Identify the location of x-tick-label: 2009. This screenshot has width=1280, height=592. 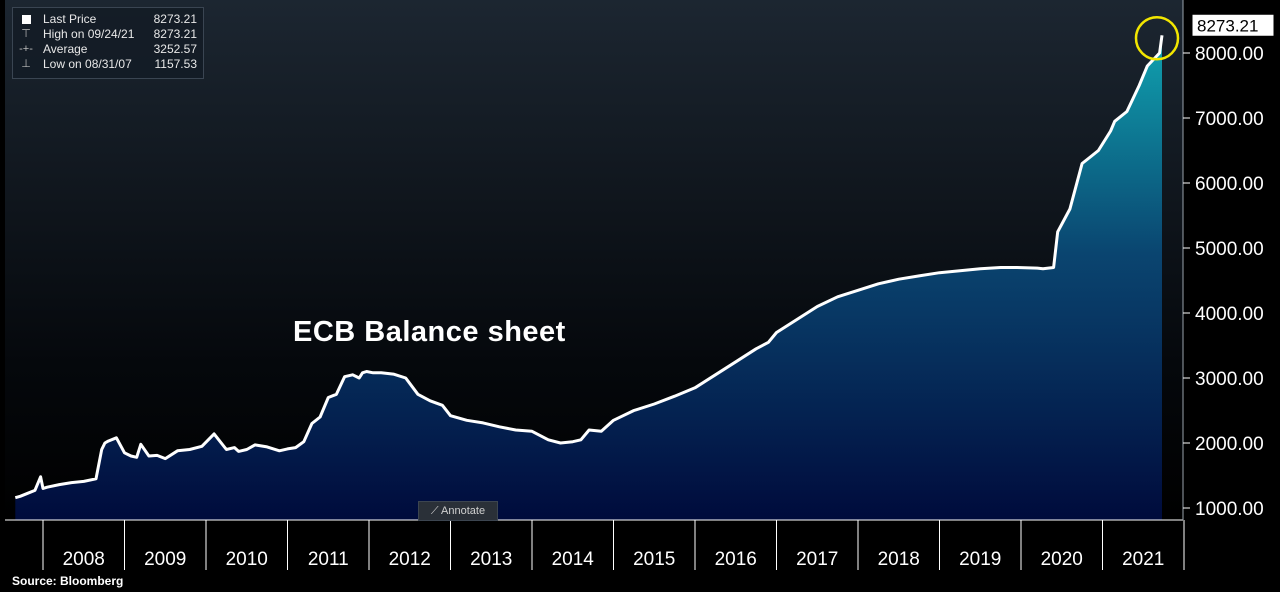
(165, 559).